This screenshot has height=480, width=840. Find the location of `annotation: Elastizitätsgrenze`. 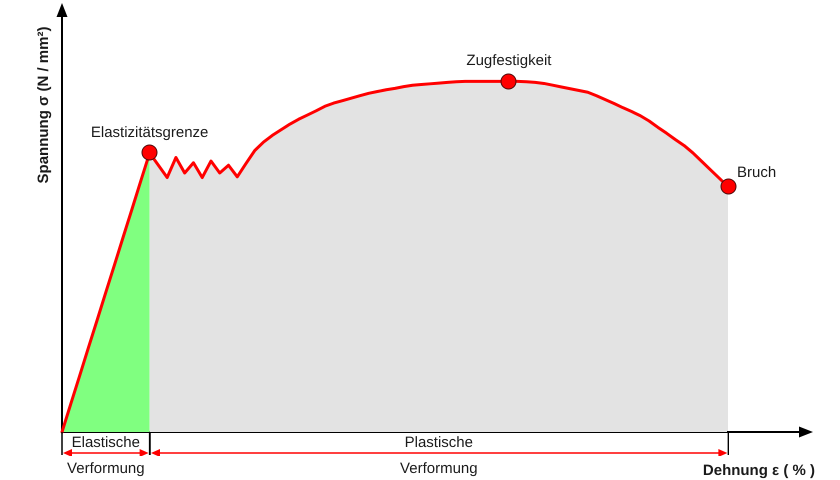

annotation: Elastizitätsgrenze is located at coordinates (149, 133).